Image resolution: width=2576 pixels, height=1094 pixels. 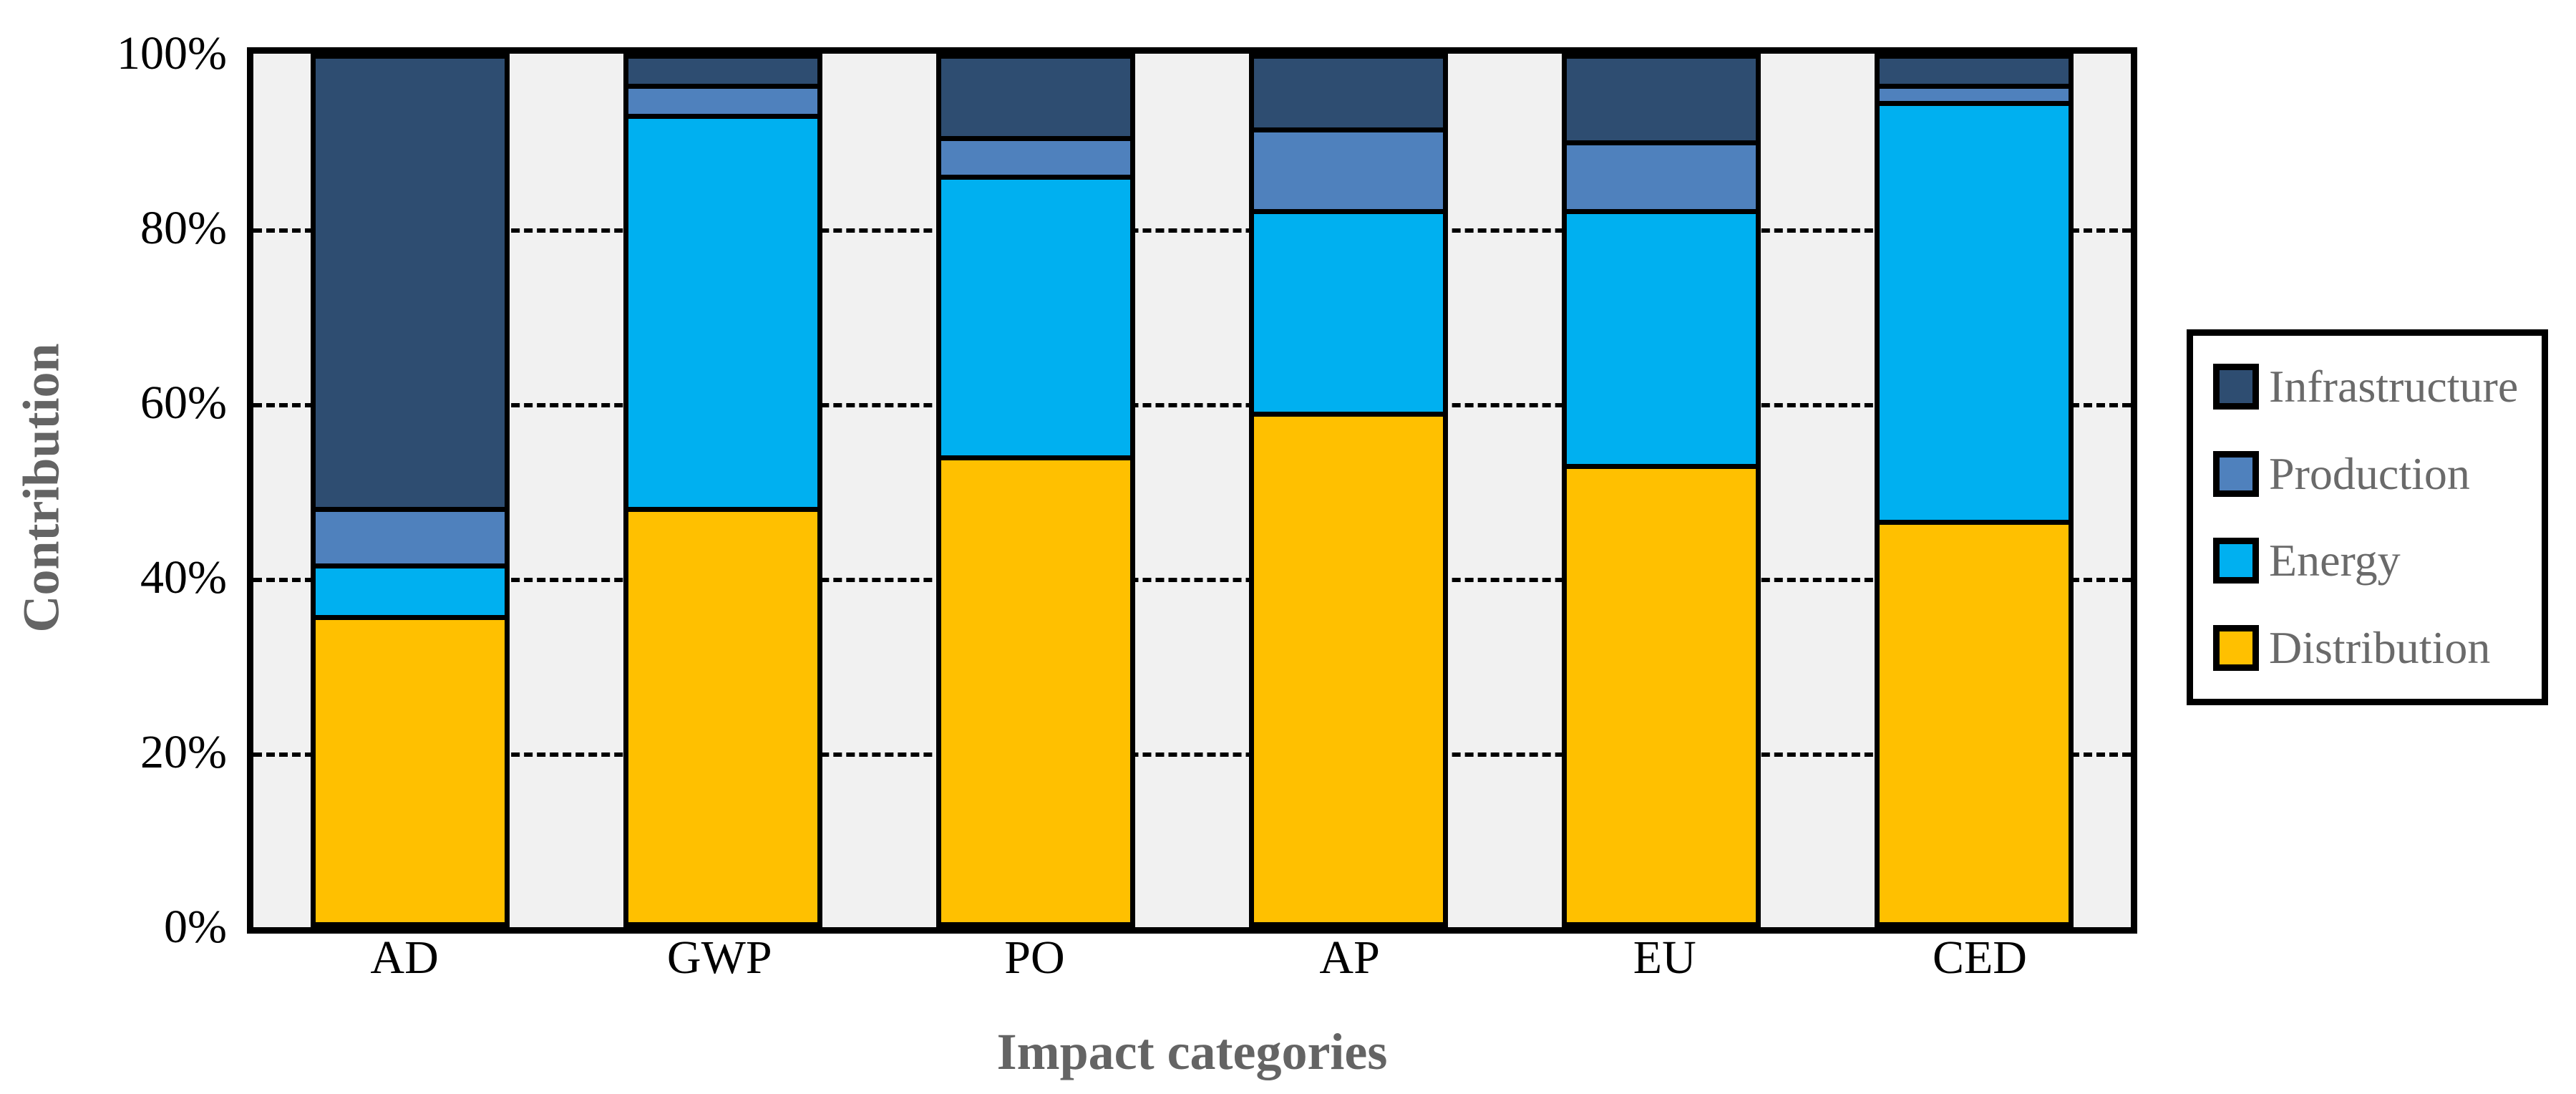 I want to click on segment-ced-production, so click(x=1974, y=98).